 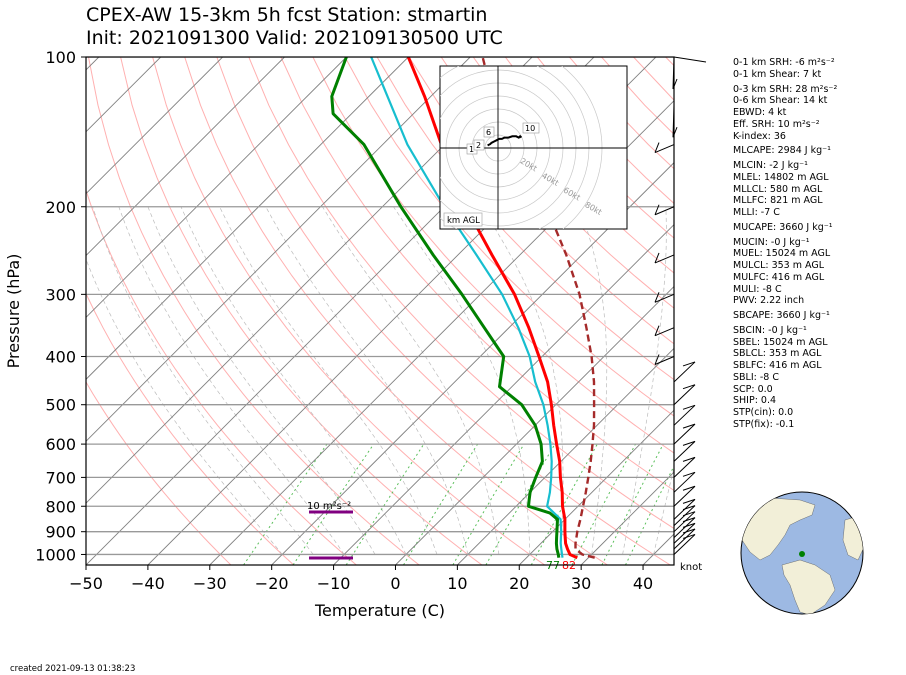 What do you see at coordinates (60, 294) in the screenshot?
I see `y-tick-label: 300` at bounding box center [60, 294].